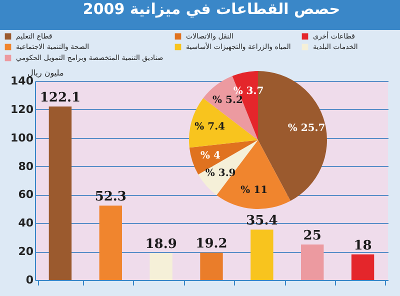 The width and height of the screenshot is (400, 296). What do you see at coordinates (22, 137) in the screenshot?
I see `y-tick-label: 100` at bounding box center [22, 137].